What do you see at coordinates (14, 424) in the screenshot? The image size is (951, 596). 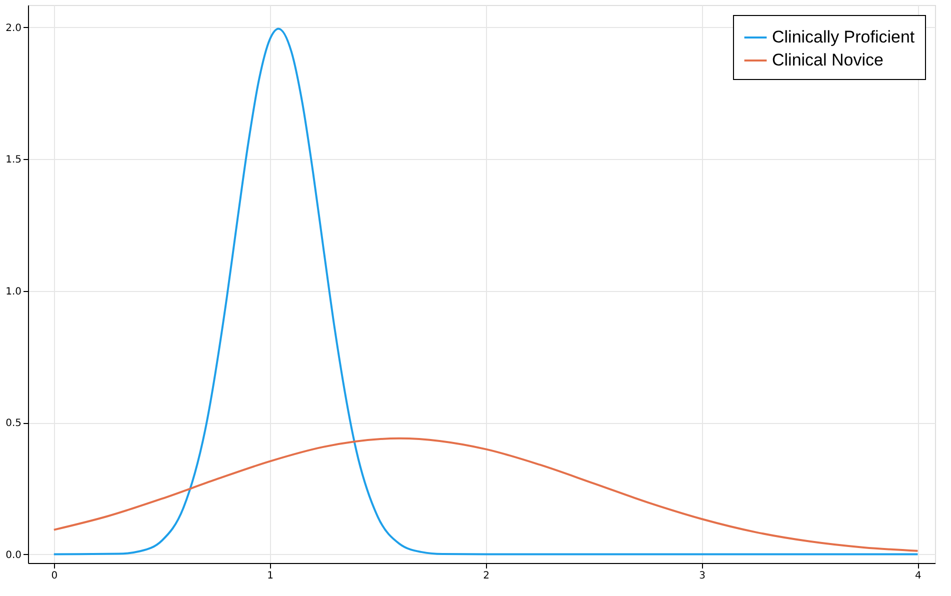 I see `y-tick-label: 0.5` at bounding box center [14, 424].